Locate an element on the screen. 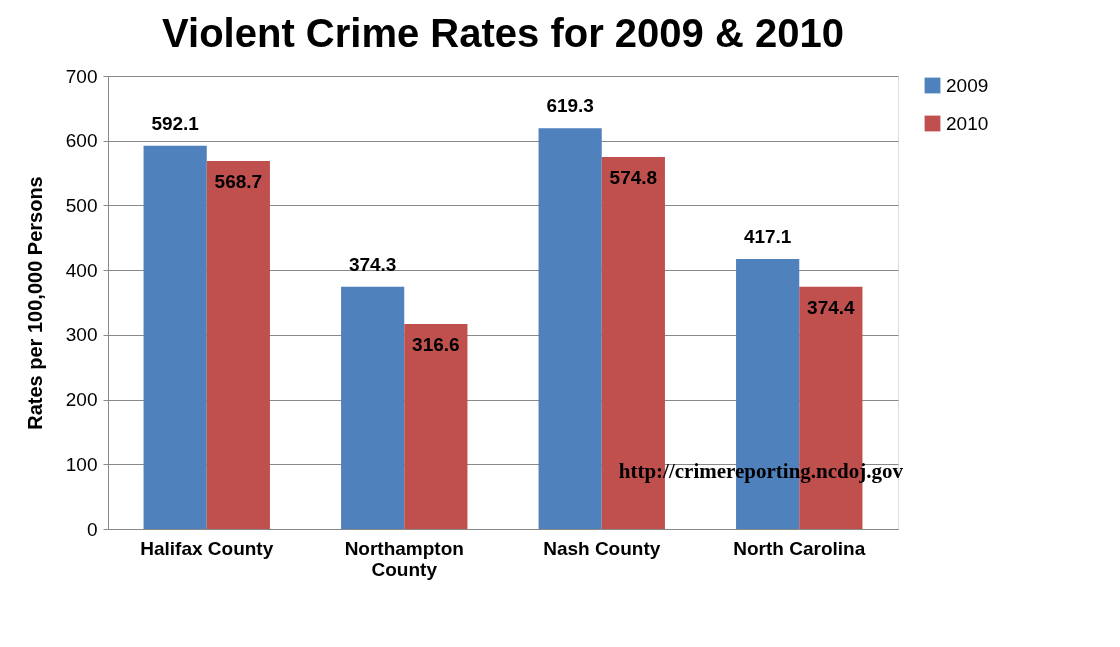 The height and width of the screenshot is (647, 1120). data-label: 374.4 is located at coordinates (831, 307).